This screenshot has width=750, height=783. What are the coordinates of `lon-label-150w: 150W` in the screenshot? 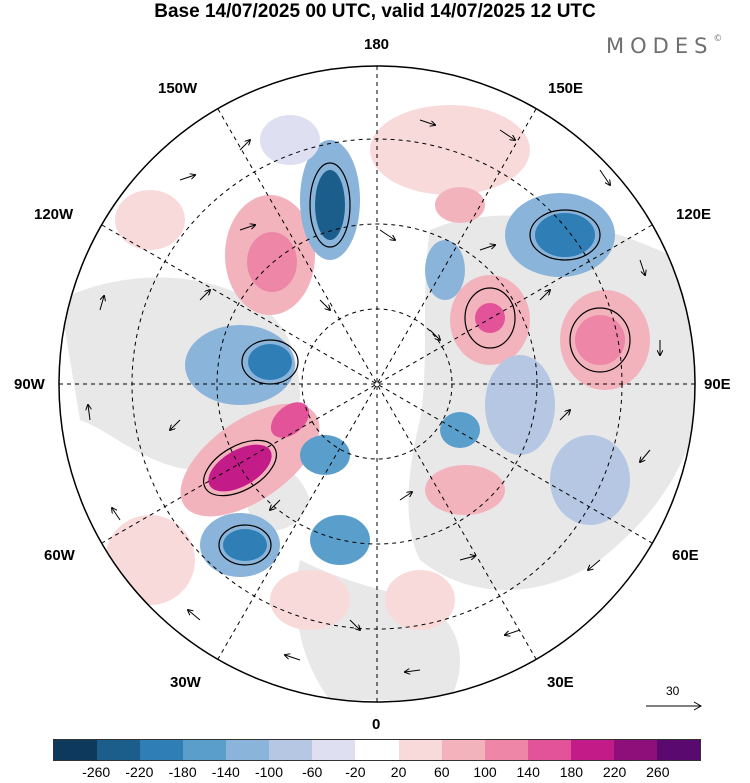 It's located at (178, 88).